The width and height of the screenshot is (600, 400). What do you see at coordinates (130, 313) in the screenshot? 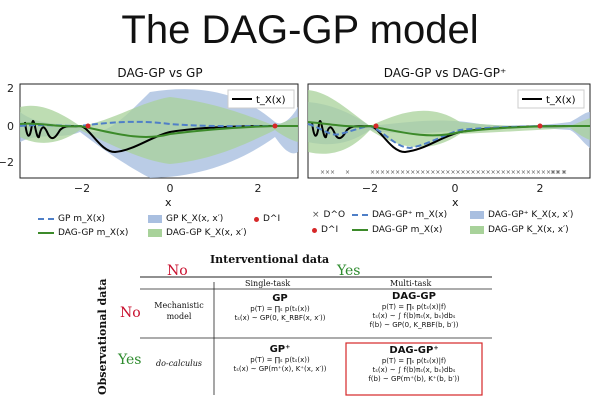
I see `observational-no: No` at bounding box center [130, 313].